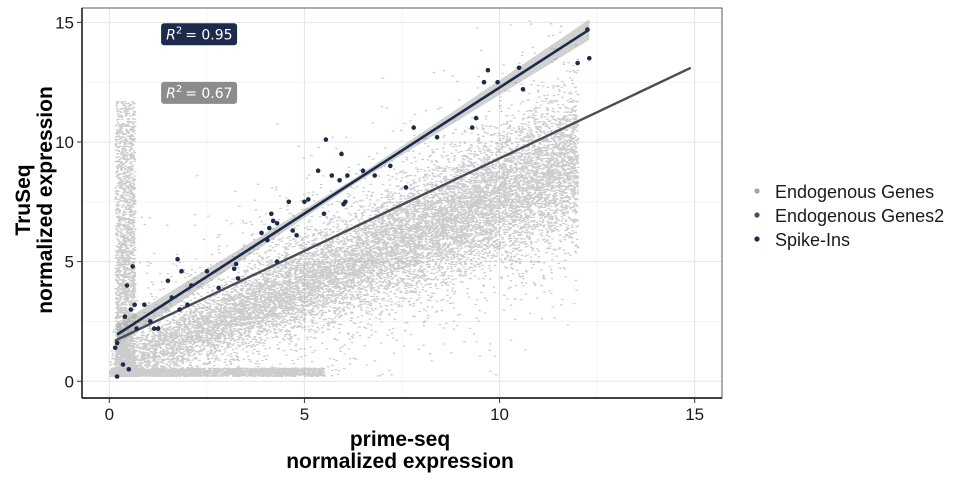  Describe the element at coordinates (45, 200) in the screenshot. I see `y-axis-title-line2: normalized expression` at that location.